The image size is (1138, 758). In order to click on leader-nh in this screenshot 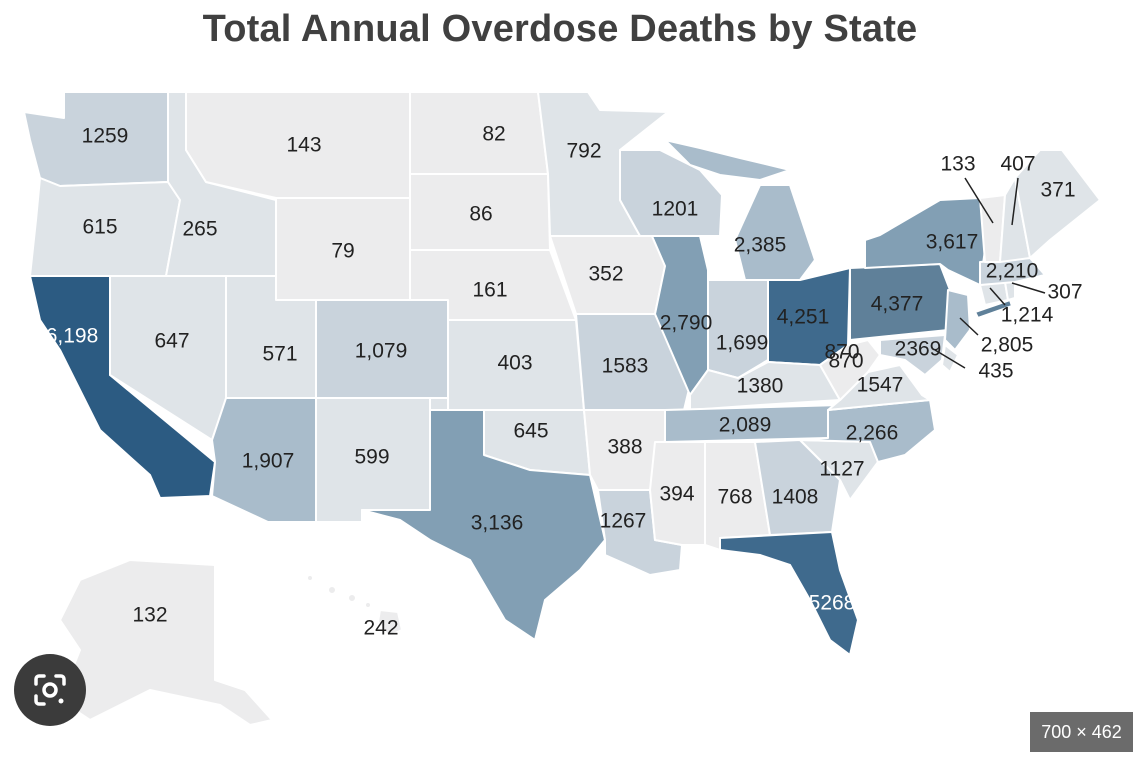, I will do `click(1015, 201)`.